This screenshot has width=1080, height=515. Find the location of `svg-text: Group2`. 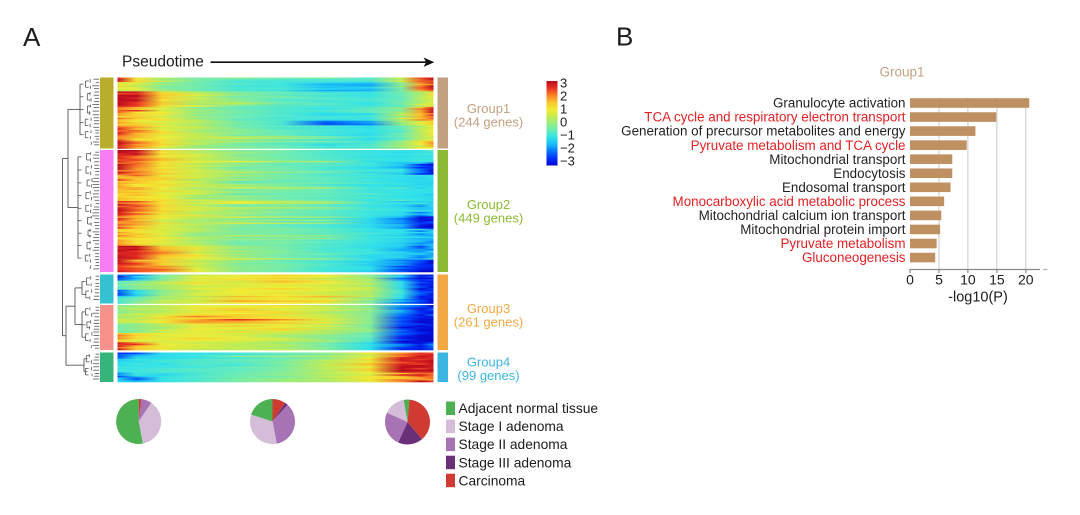

svg-text: Group2 is located at coordinates (488, 204).